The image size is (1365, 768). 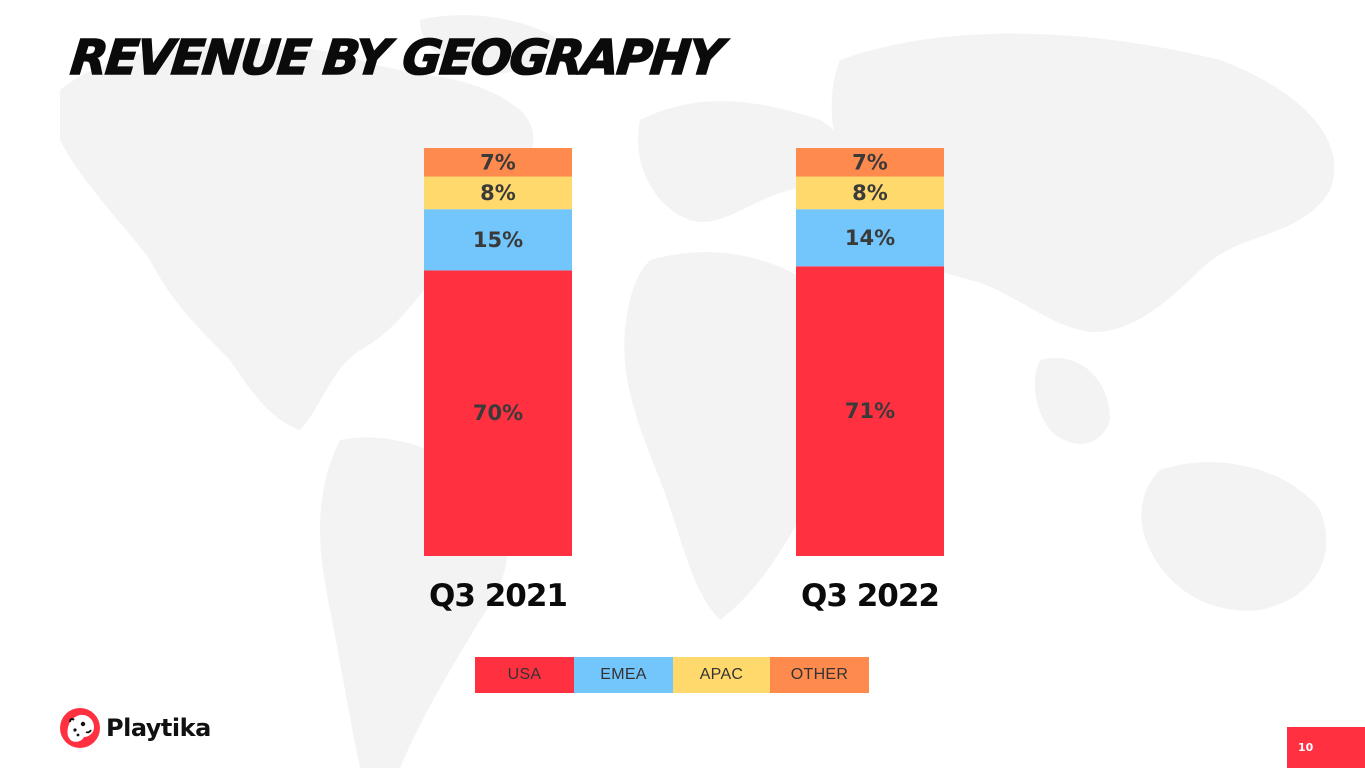 I want to click on data-label-usa-2: 71%, so click(x=870, y=411).